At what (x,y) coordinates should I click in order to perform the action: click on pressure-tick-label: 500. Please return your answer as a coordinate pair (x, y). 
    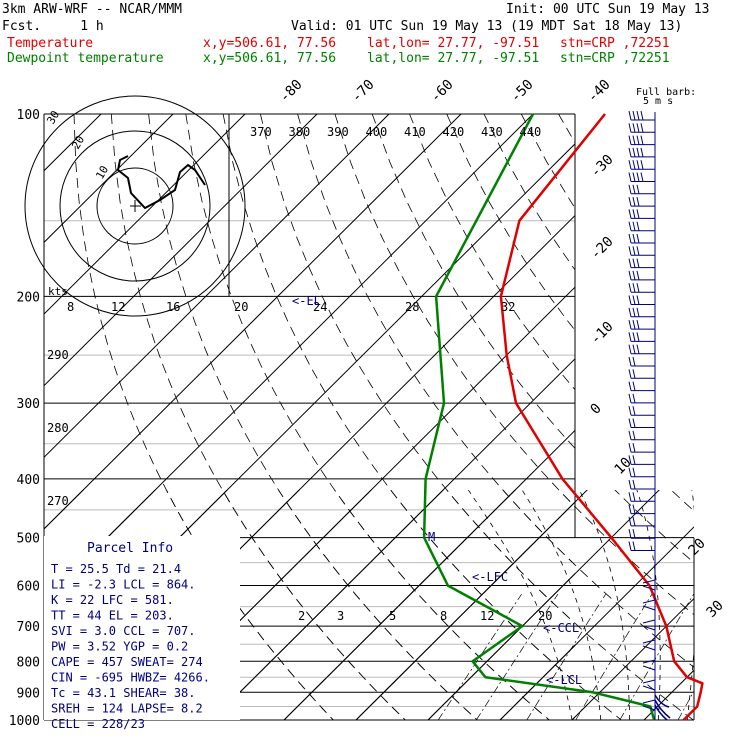
    Looking at the image, I should click on (28, 539).